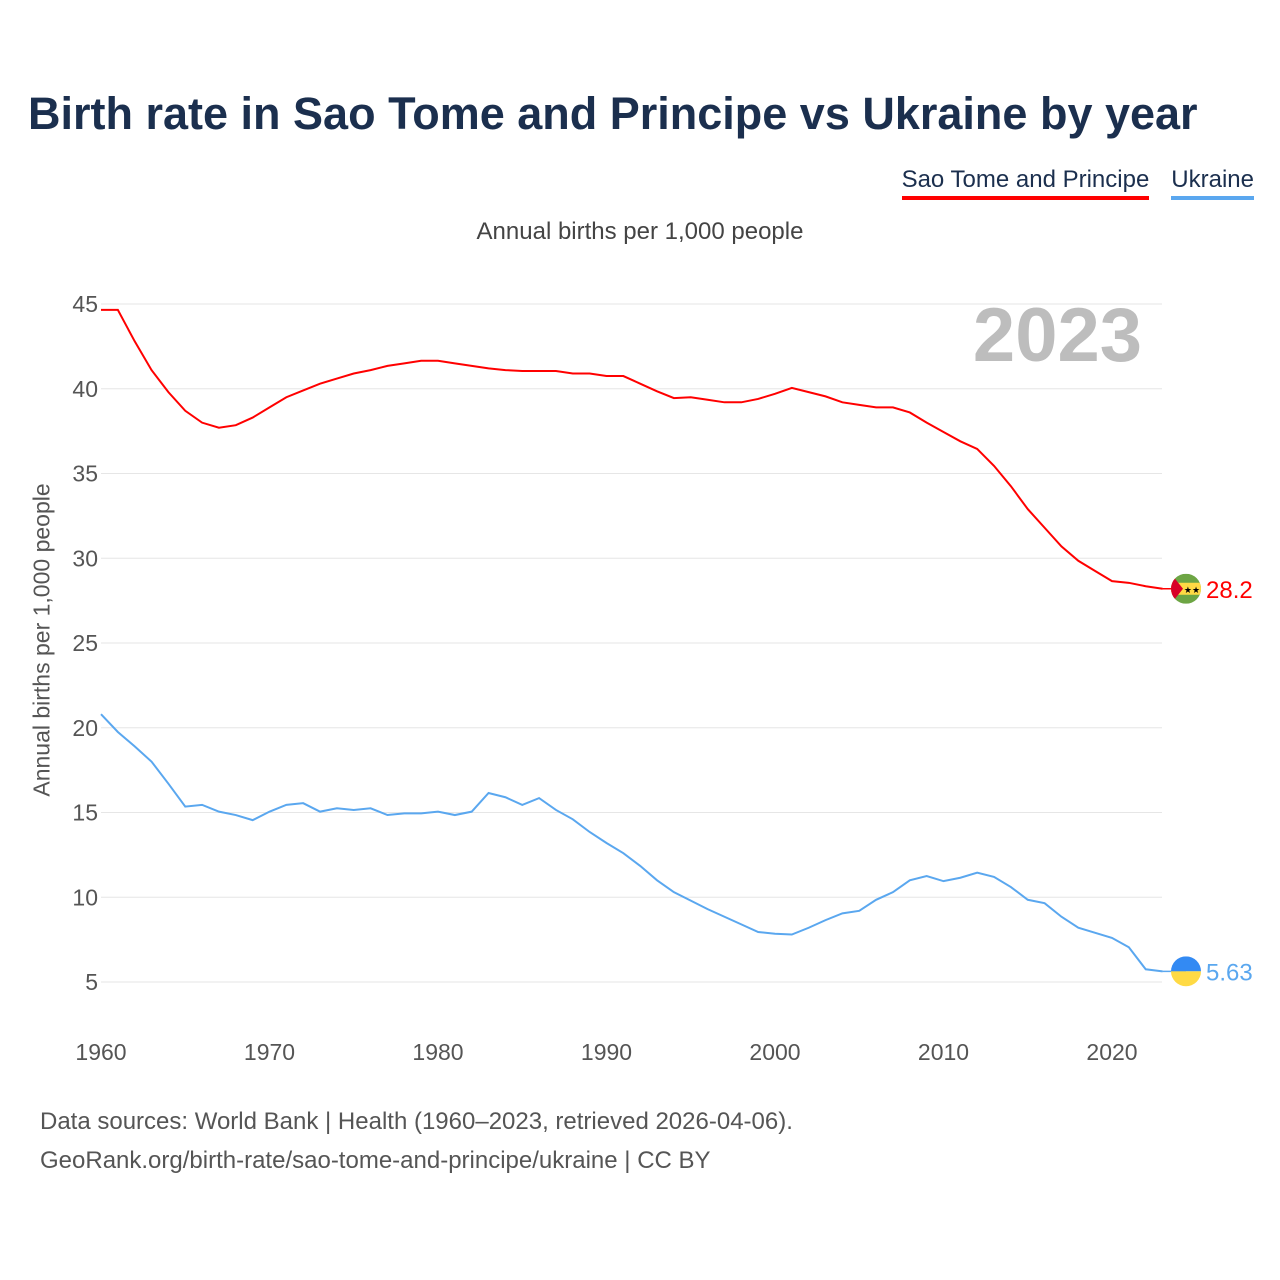 The image size is (1280, 1280). What do you see at coordinates (85, 474) in the screenshot?
I see `y-tick-label: 35` at bounding box center [85, 474].